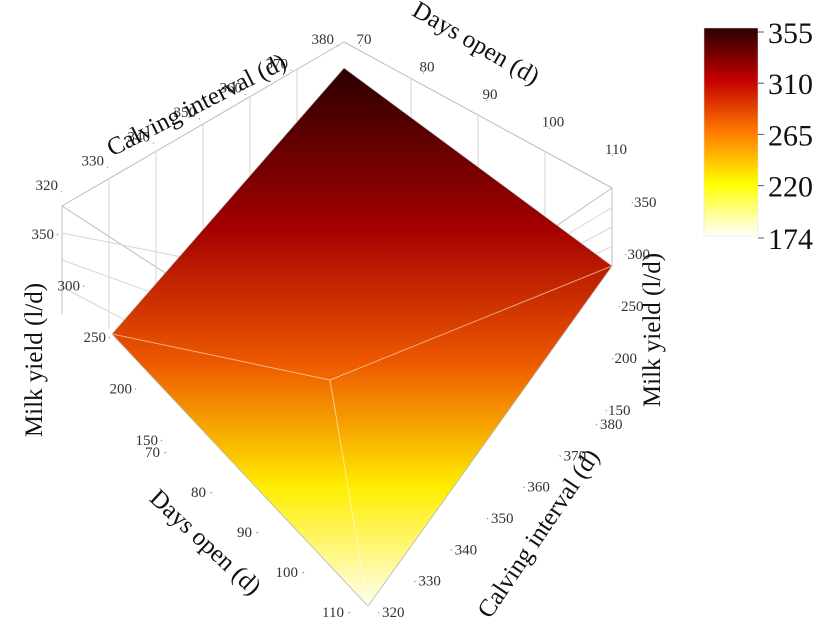 The image size is (834, 628). What do you see at coordinates (790, 33) in the screenshot?
I see `colorbar-tick-label: 355` at bounding box center [790, 33].